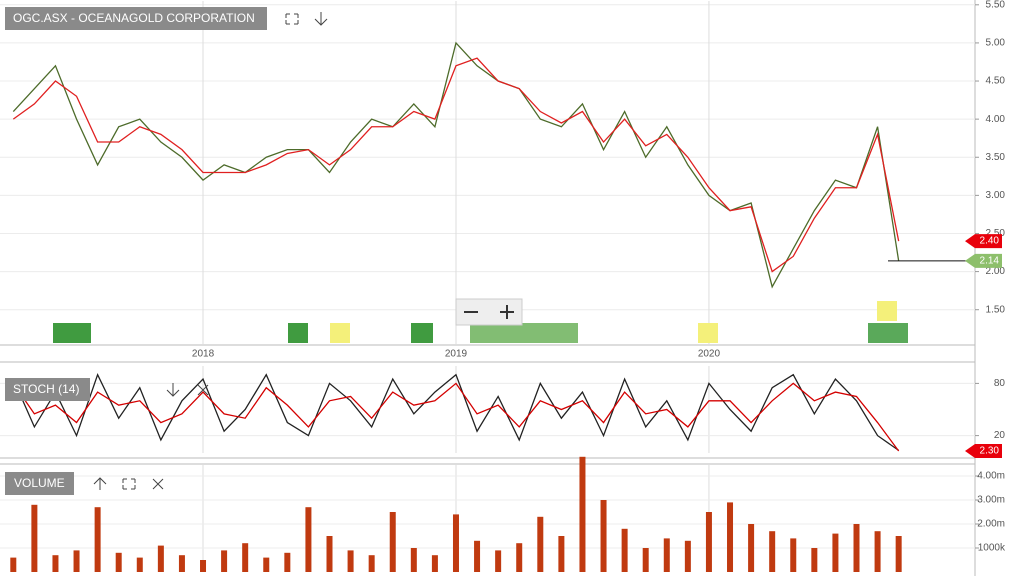 Image resolution: width=1013 pixels, height=576 pixels. Describe the element at coordinates (39, 483) in the screenshot. I see `volume-title: VOLUME` at that location.